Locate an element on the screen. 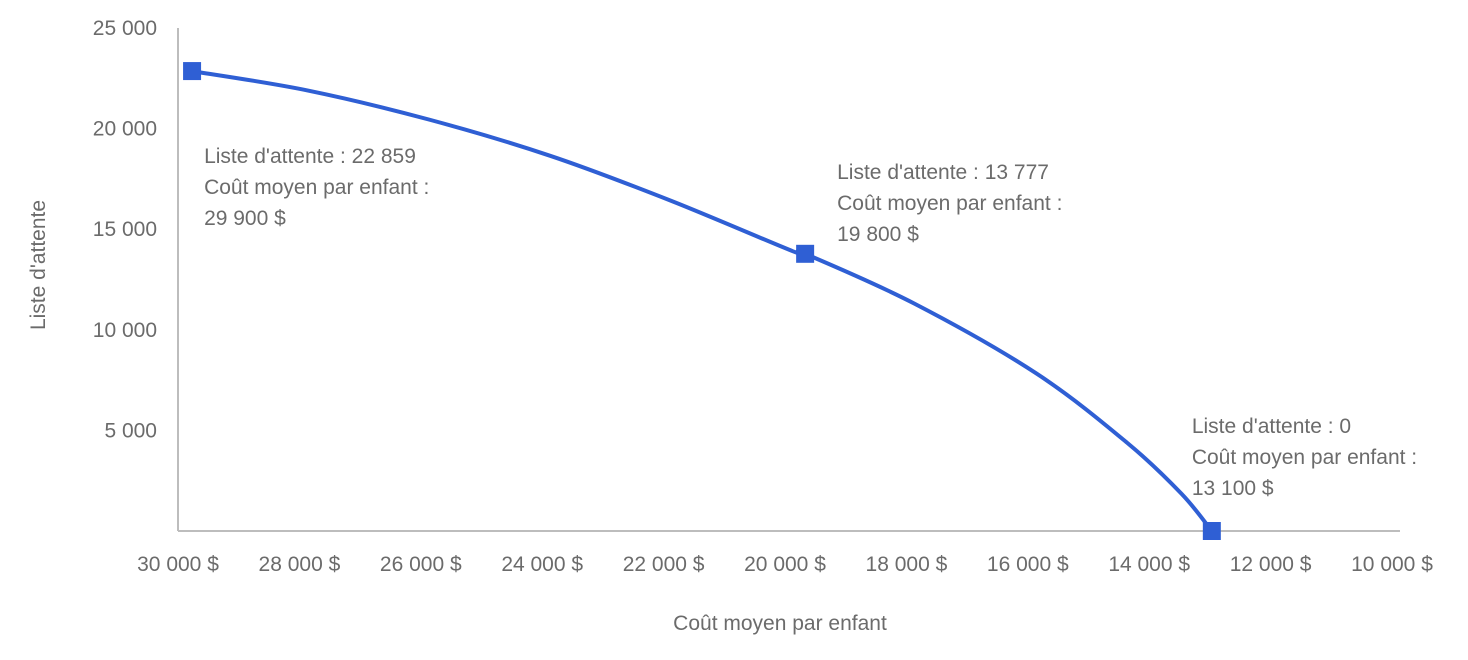 The height and width of the screenshot is (660, 1468). x-tick-label: 14 000 $ is located at coordinates (1149, 564).